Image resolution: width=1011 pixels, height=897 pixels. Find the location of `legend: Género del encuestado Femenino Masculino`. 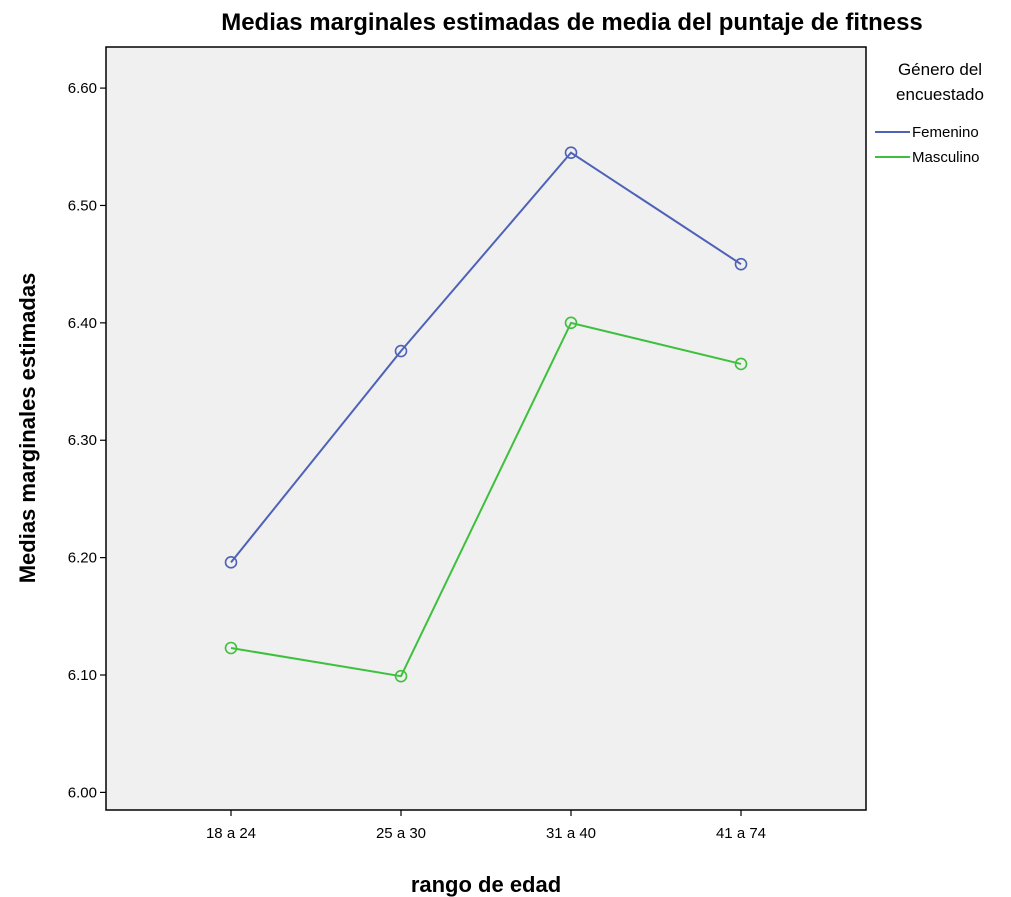

legend: Género del encuestado Femenino Masculino is located at coordinates (929, 113).